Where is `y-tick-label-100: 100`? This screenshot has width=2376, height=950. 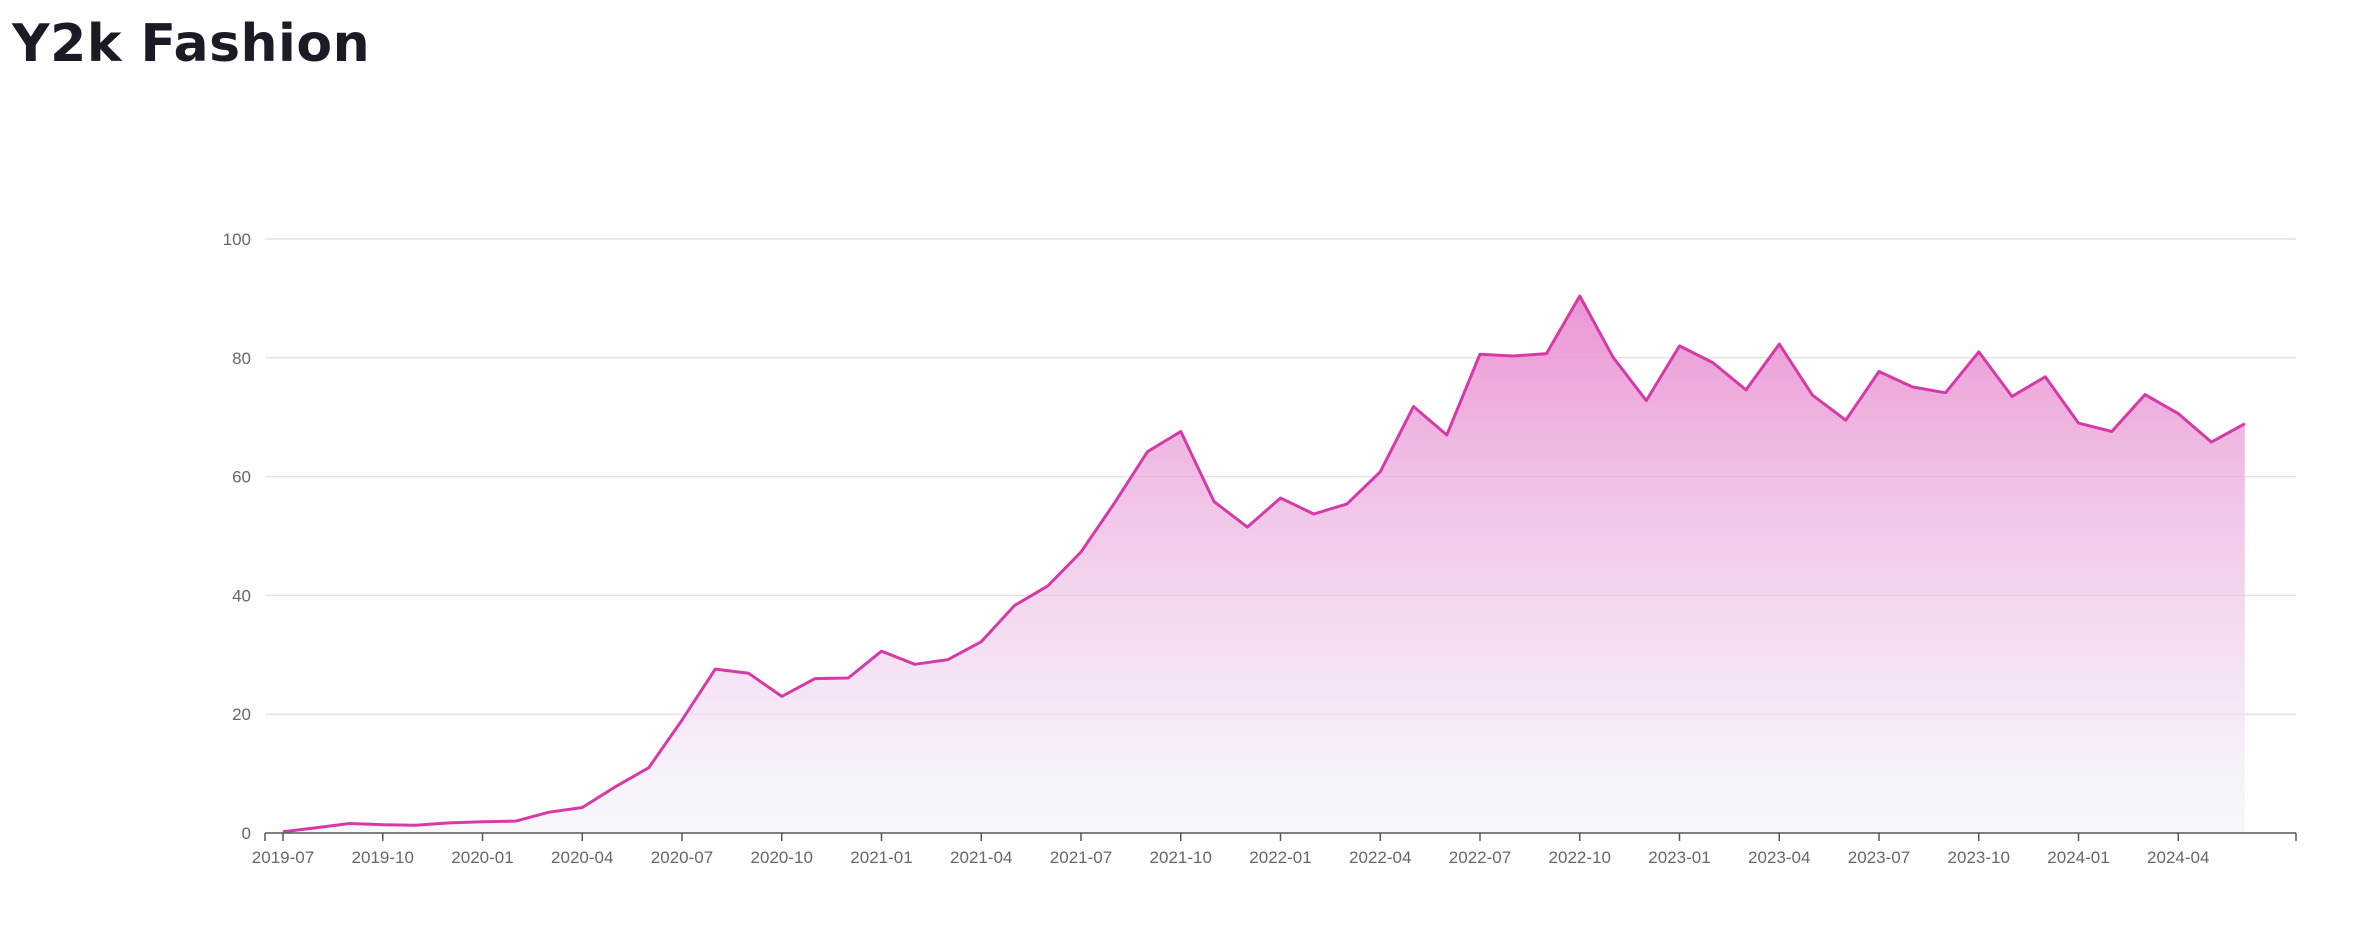 y-tick-label-100: 100 is located at coordinates (237, 239).